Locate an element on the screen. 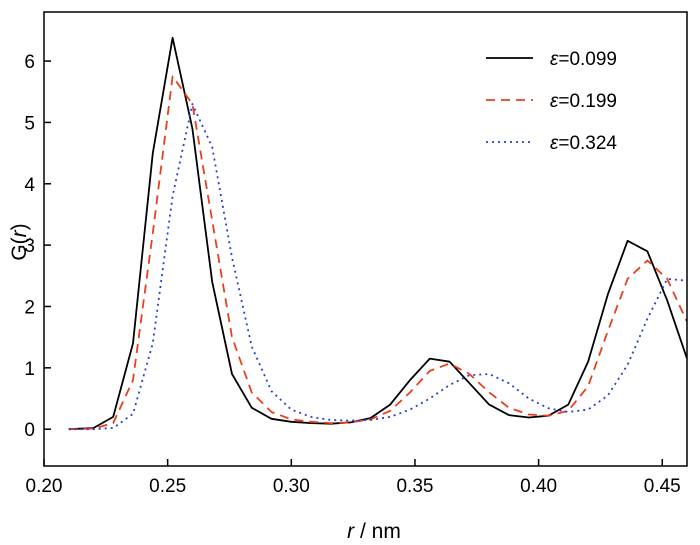  y-tick-label-5: 5 is located at coordinates (29, 123).